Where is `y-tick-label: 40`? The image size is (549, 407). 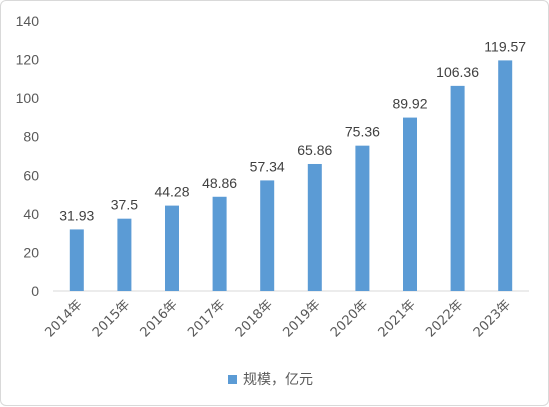
y-tick-label: 40 is located at coordinates (31, 214).